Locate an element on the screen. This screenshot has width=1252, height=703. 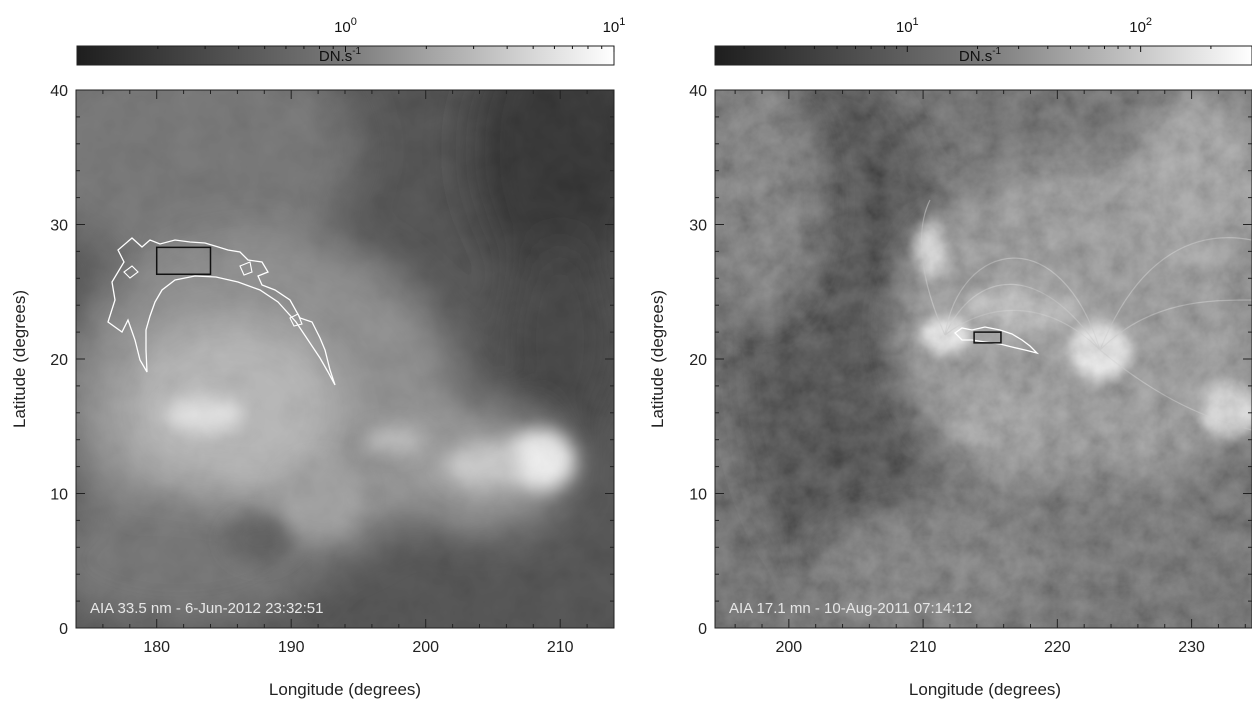
analysis-box-a is located at coordinates (183, 261).